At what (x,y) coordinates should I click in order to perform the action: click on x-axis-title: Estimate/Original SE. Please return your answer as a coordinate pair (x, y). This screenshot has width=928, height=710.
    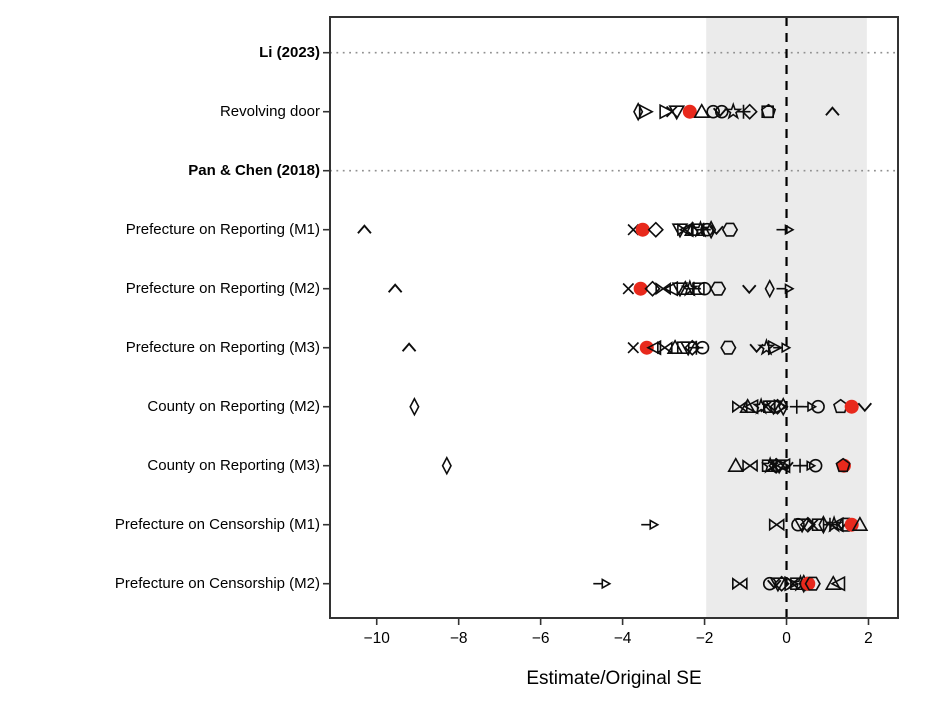
    Looking at the image, I should click on (614, 678).